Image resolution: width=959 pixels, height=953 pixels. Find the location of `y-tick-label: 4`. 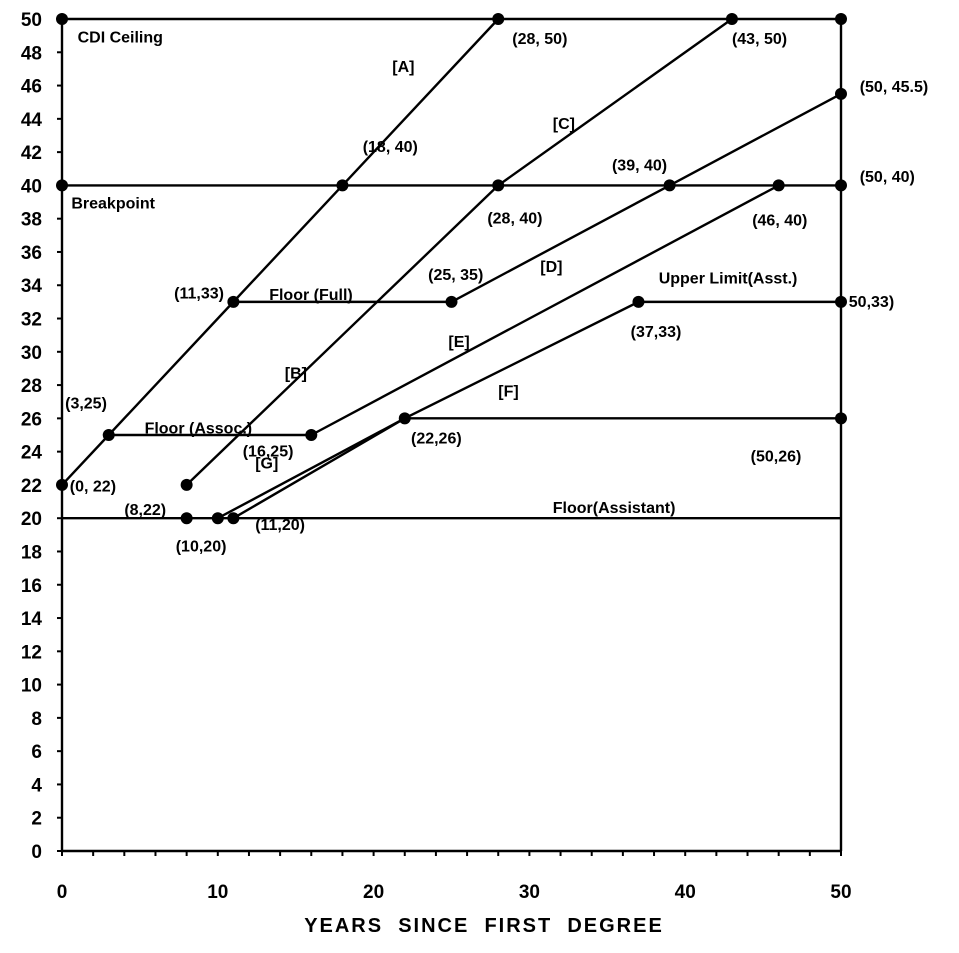

y-tick-label: 4 is located at coordinates (36, 785).